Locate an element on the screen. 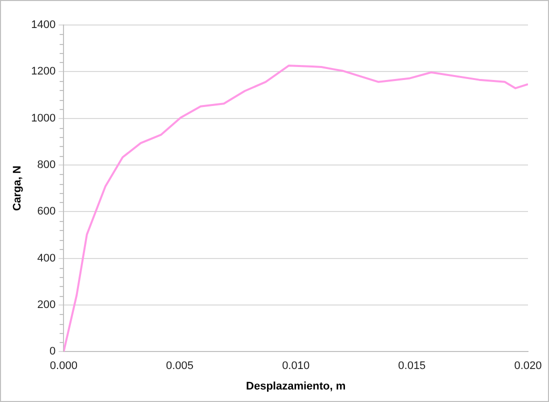  y-tick-label: 1400 is located at coordinates (43, 25).